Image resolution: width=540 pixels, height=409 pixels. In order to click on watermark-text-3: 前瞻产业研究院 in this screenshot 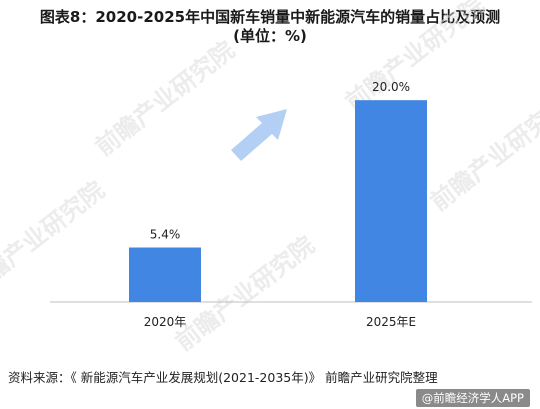, I will do `click(55, 238)`.